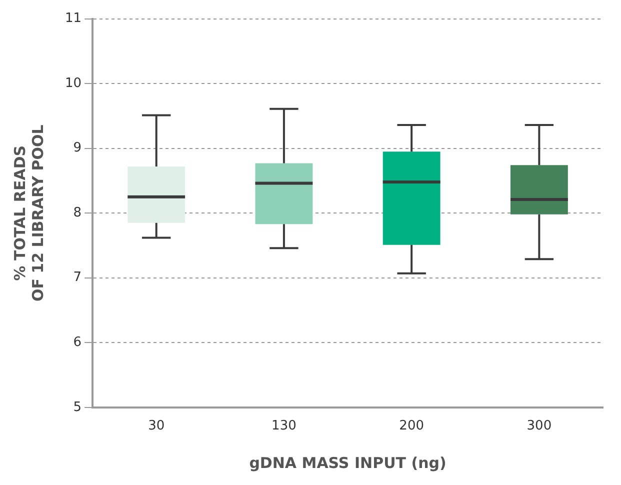 The height and width of the screenshot is (485, 621). I want to click on x-tick-label: 200, so click(411, 426).